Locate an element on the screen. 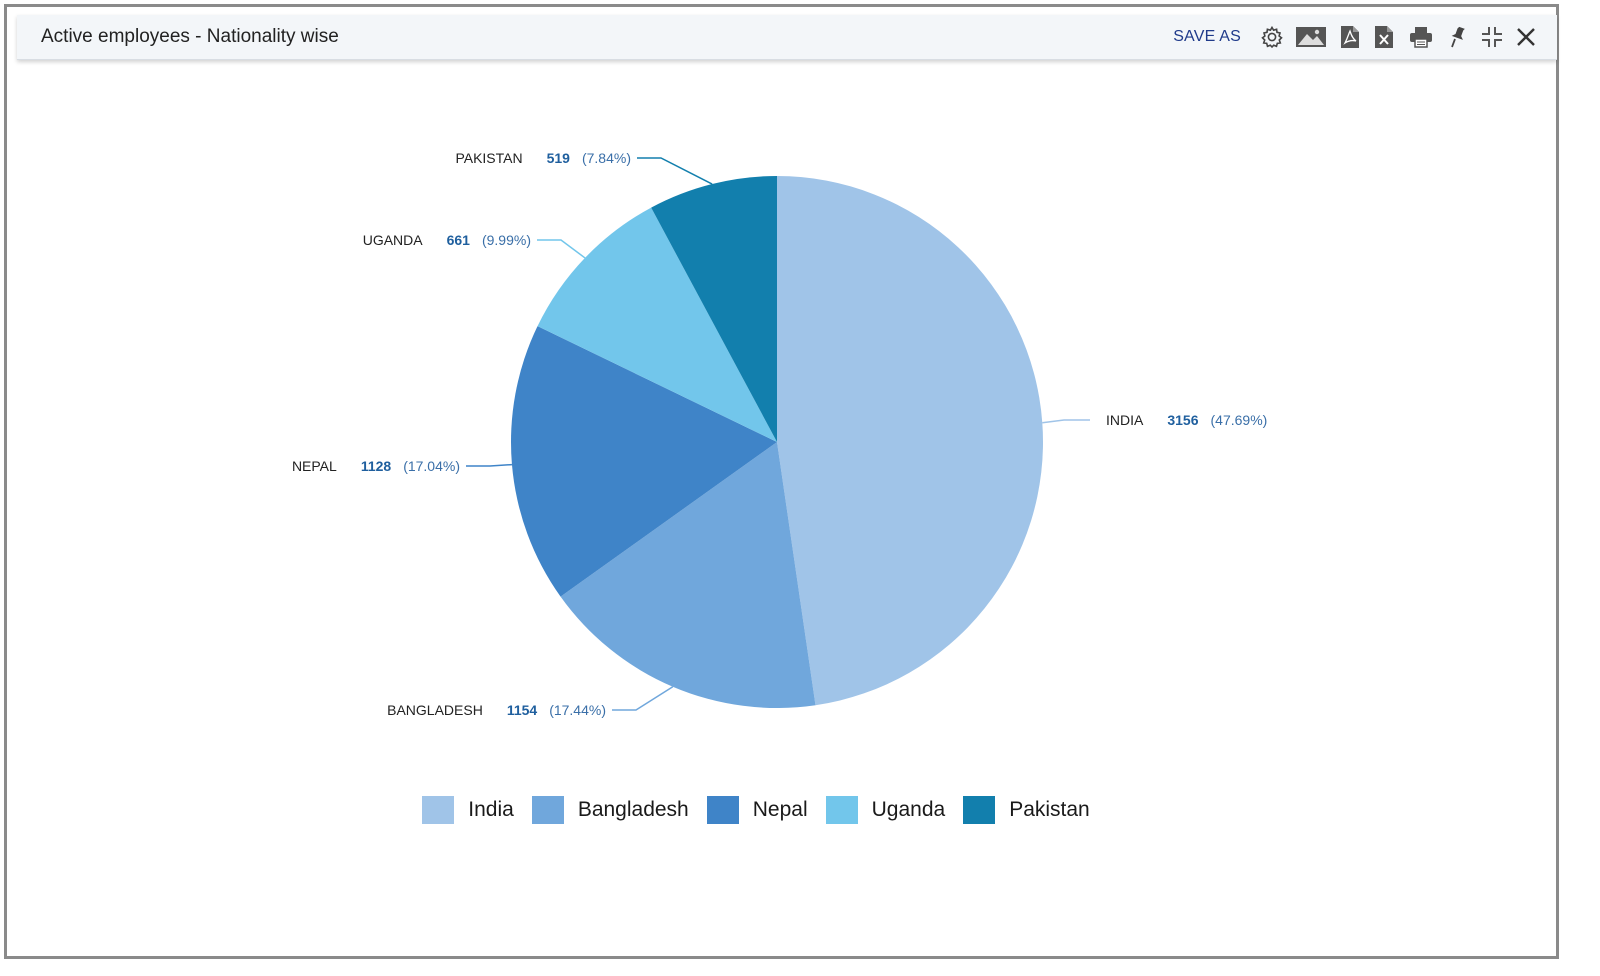  leader-line-pakistan is located at coordinates (675, 171).